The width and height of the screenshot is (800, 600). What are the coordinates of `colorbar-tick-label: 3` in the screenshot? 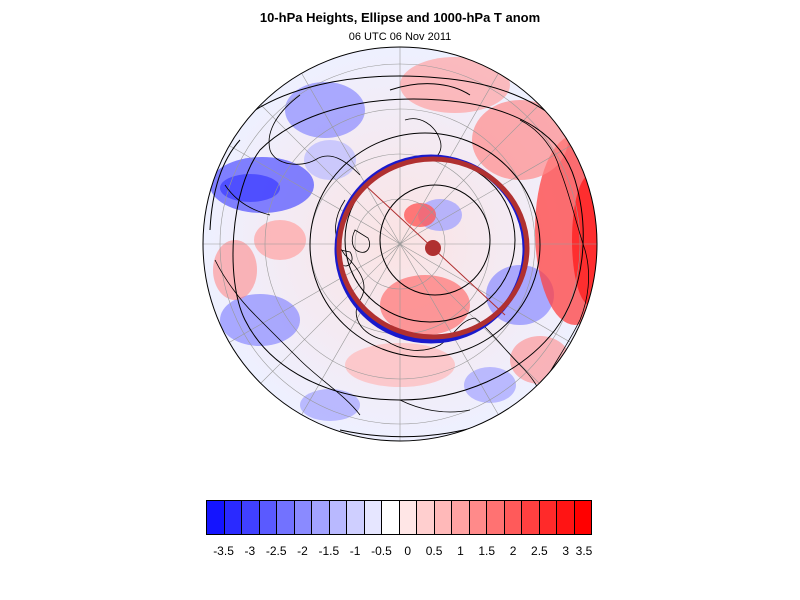 It's located at (566, 551).